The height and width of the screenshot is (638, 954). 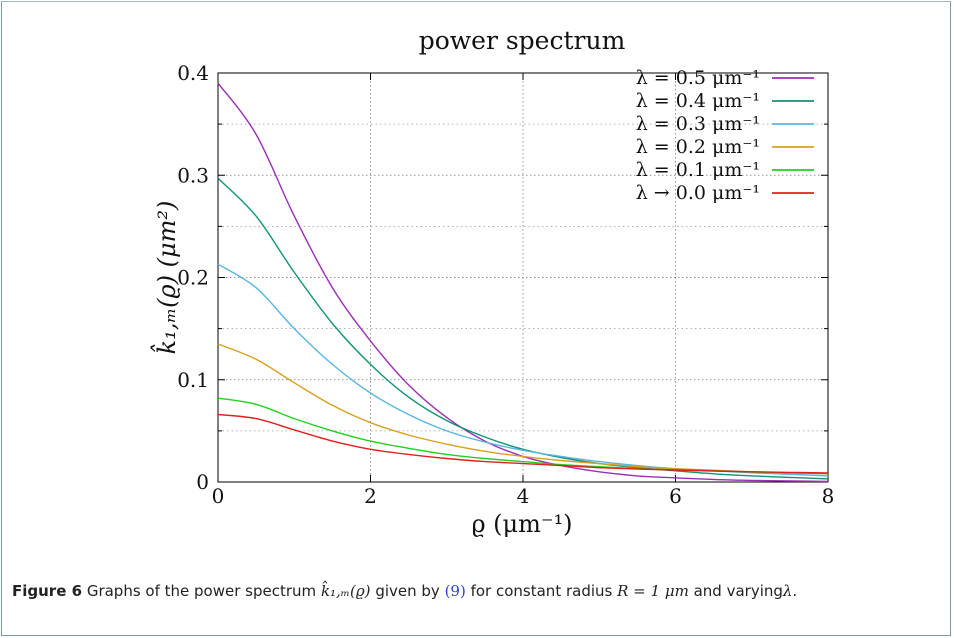 I want to click on y-tick-label: 0.3, so click(x=193, y=175).